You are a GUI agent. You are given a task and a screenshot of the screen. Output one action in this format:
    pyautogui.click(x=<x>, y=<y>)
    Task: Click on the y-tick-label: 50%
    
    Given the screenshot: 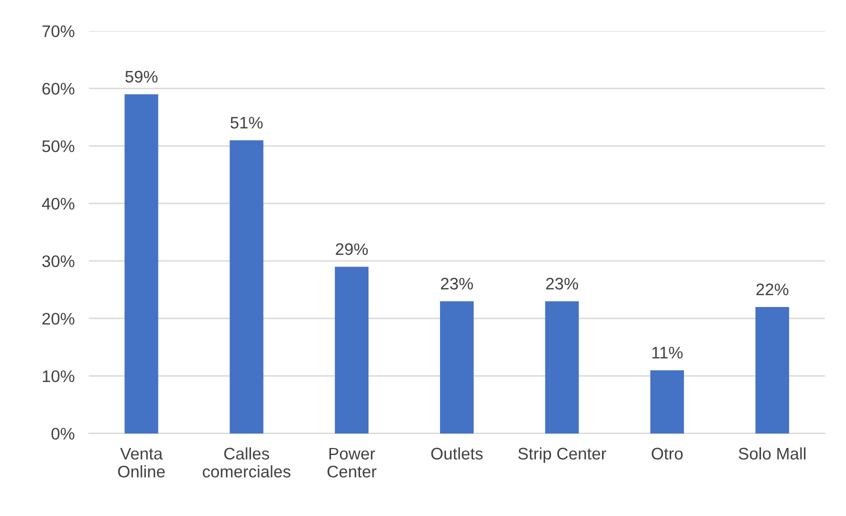 What is the action you would take?
    pyautogui.click(x=58, y=146)
    